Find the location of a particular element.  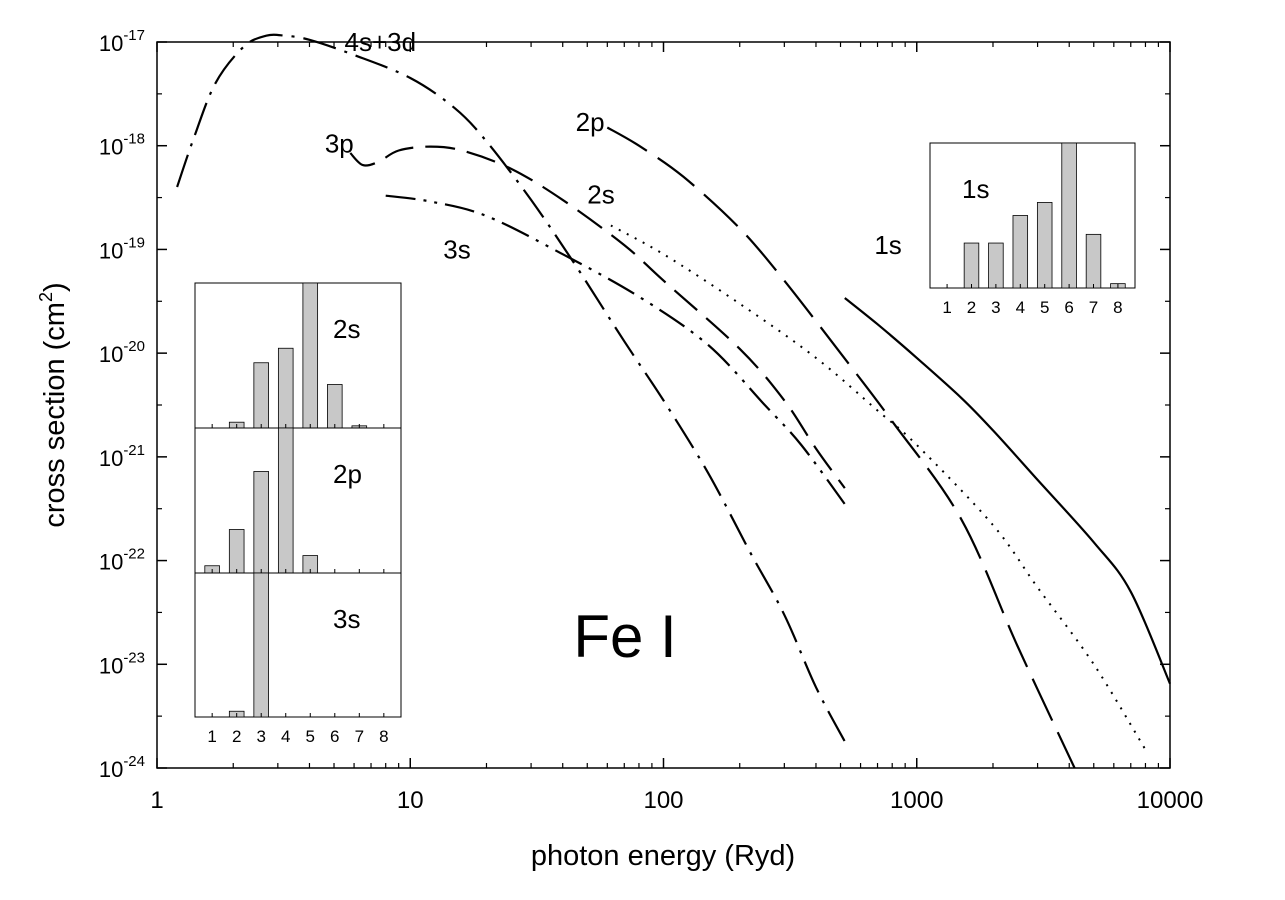

curve-label: 3p is located at coordinates (339, 144).